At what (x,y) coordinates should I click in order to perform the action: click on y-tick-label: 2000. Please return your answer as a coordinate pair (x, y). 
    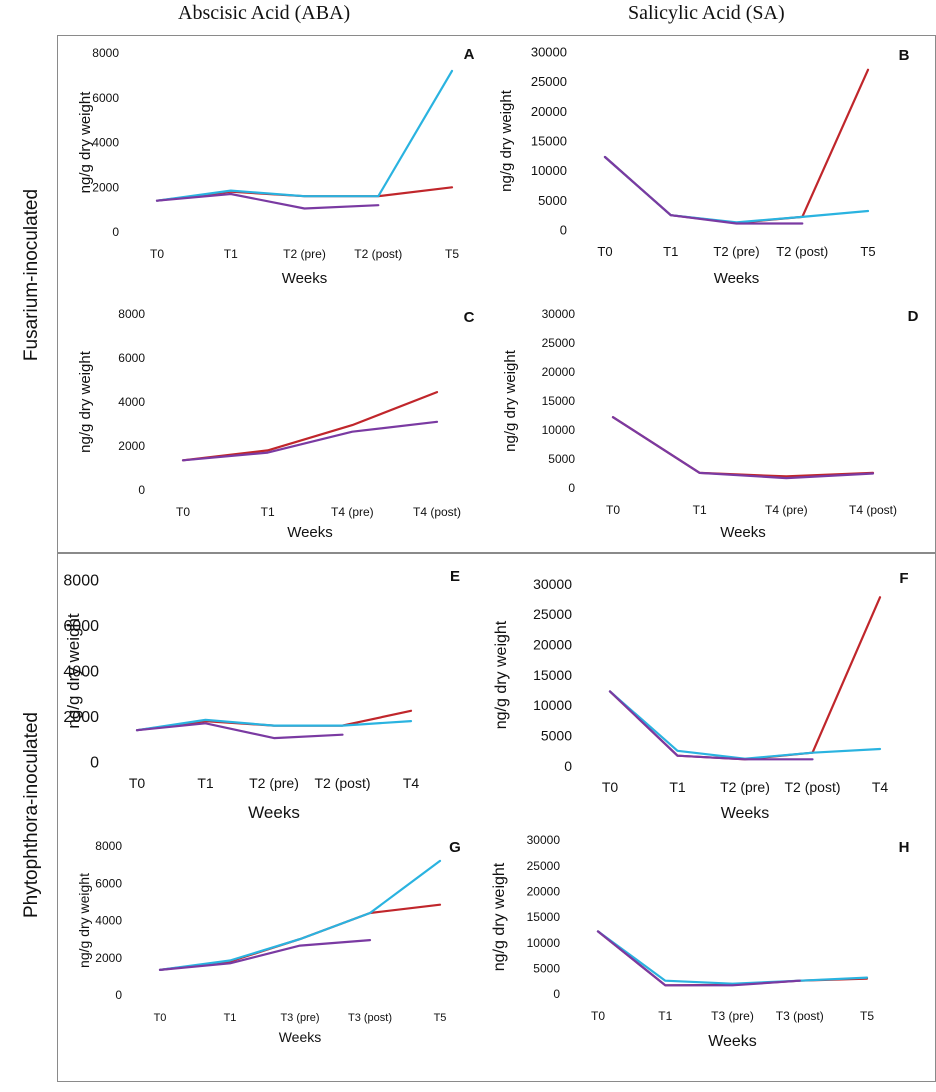
    Looking at the image, I should click on (108, 958).